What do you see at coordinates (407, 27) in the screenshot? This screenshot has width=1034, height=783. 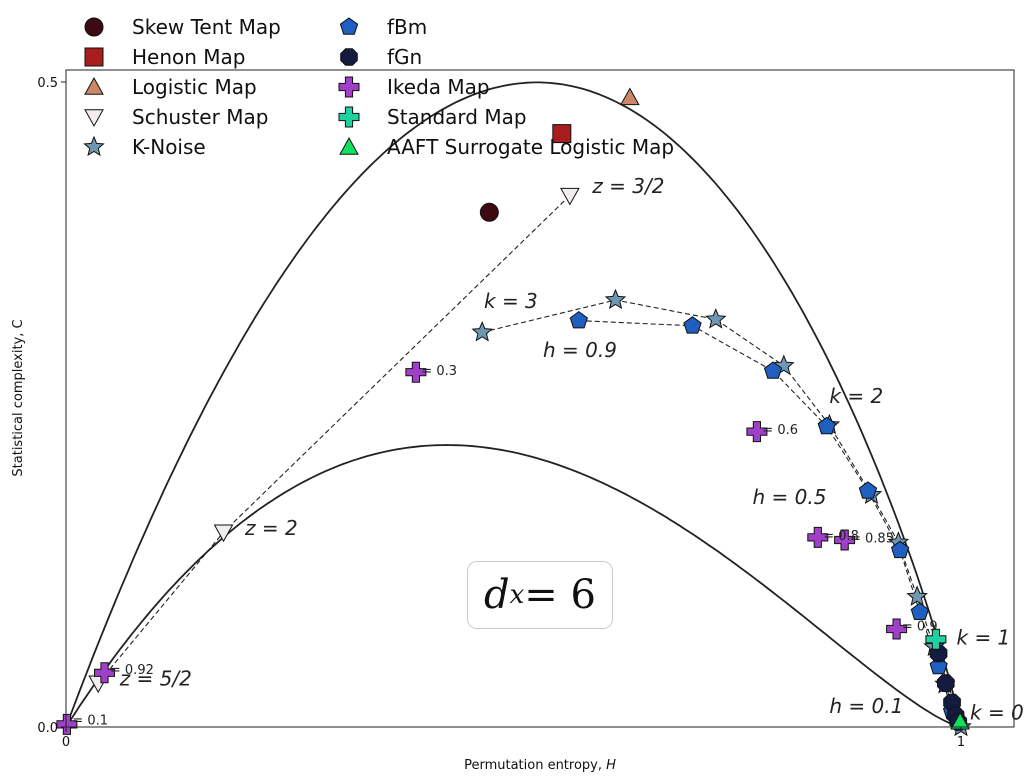 I see `legend-label: fBm` at bounding box center [407, 27].